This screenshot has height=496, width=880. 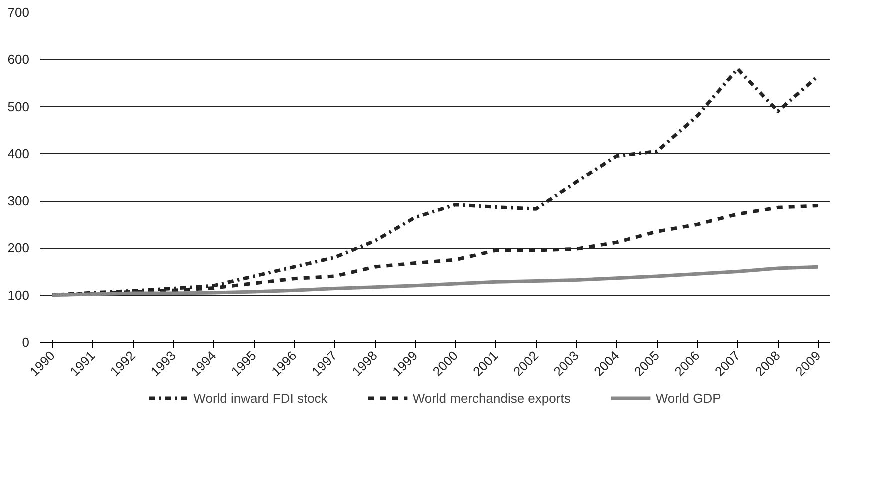 What do you see at coordinates (19, 295) in the screenshot?
I see `y-tick-label: 100` at bounding box center [19, 295].